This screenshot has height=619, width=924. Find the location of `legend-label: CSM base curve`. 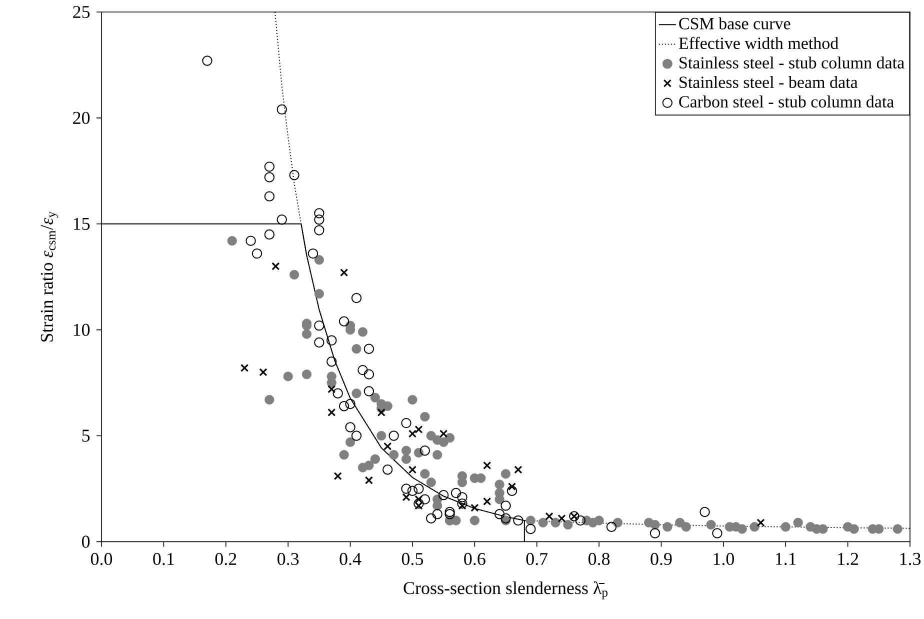

legend-label: CSM base curve is located at coordinates (734, 23).